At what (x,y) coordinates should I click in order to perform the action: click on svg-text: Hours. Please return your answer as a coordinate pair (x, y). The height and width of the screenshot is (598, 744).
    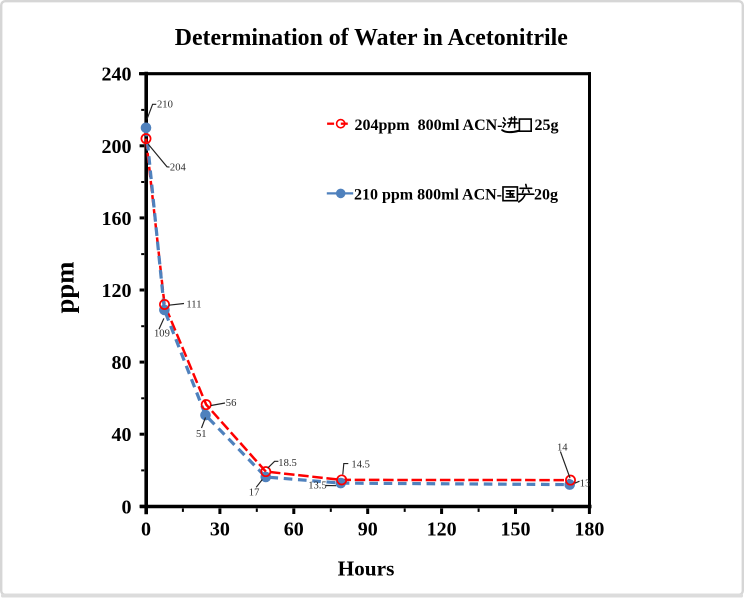
    Looking at the image, I should click on (366, 569).